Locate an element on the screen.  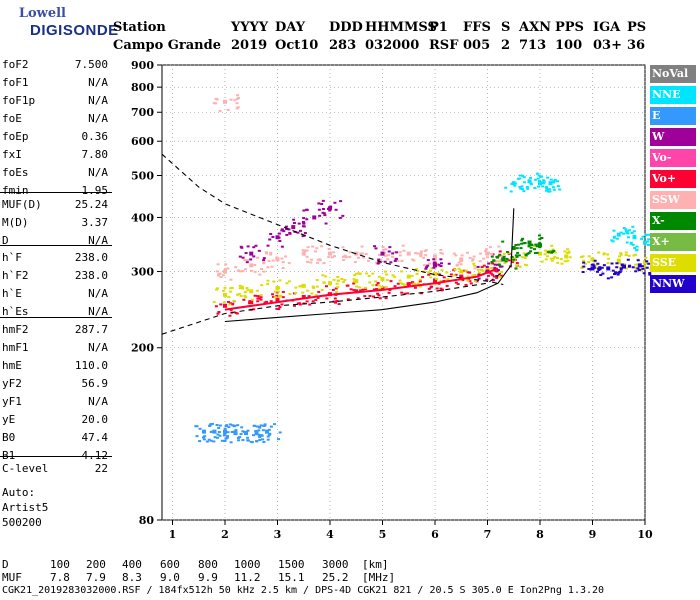
param-value: 25.24 is located at coordinates (91, 204).